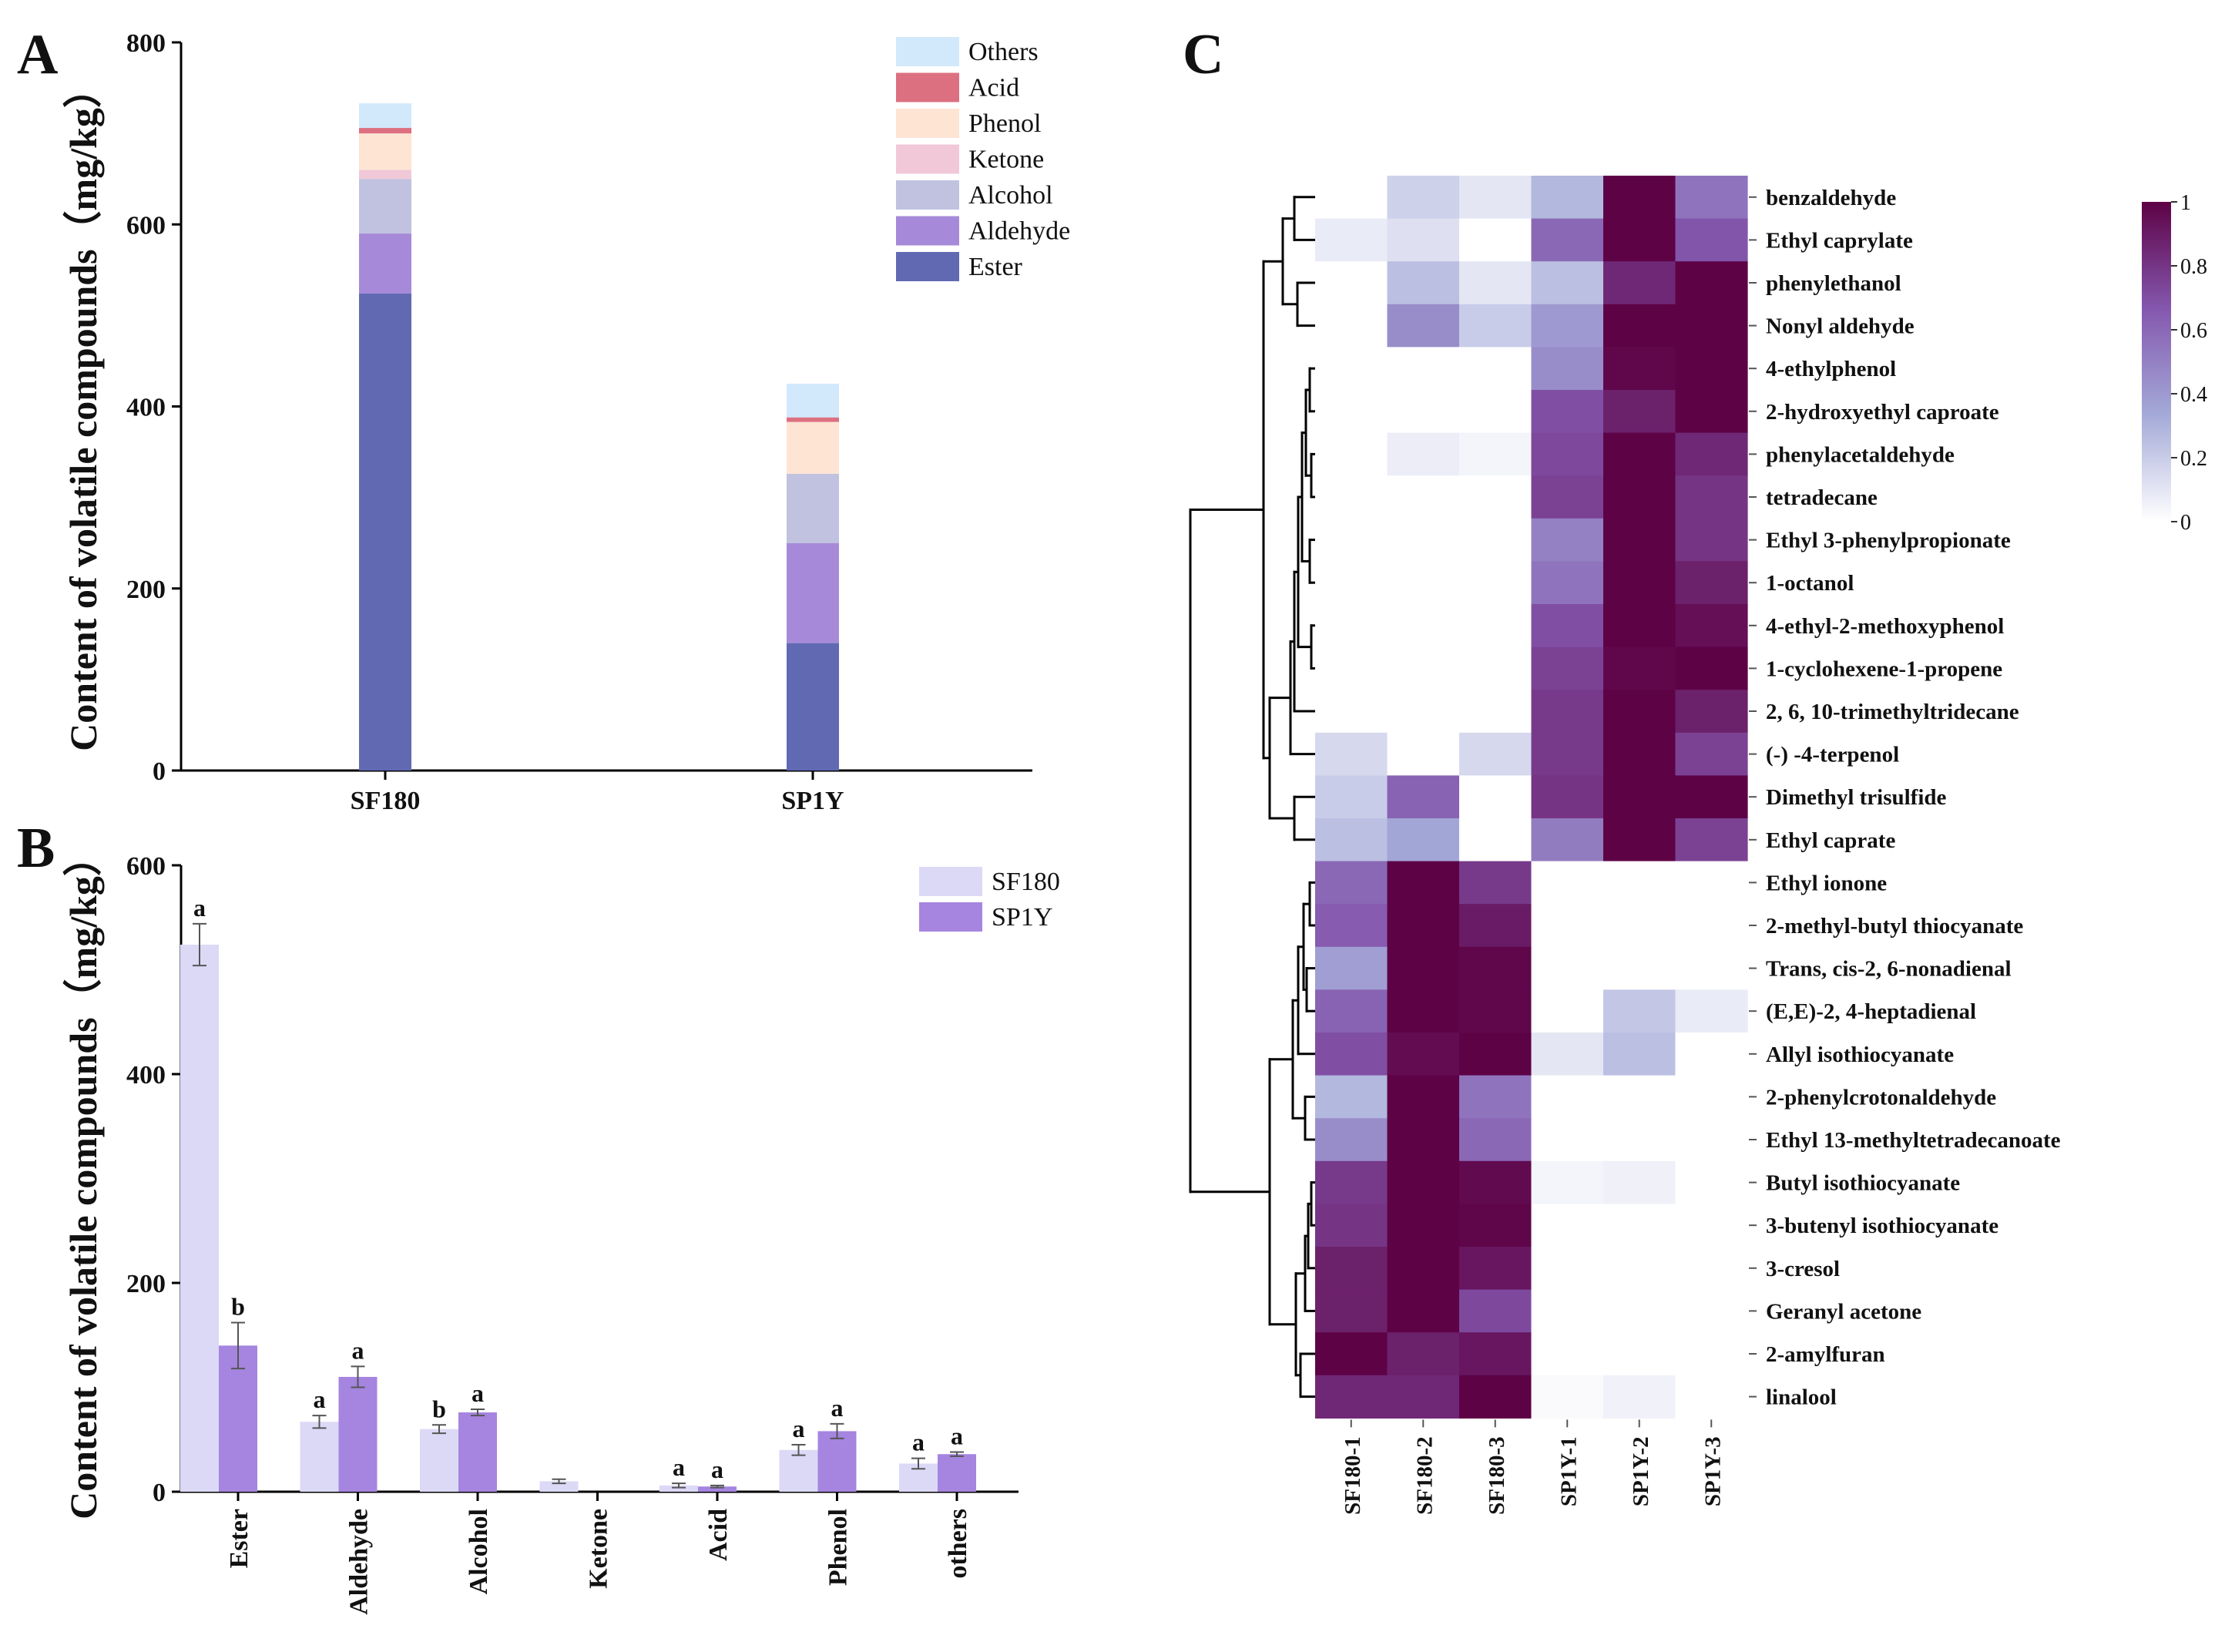  What do you see at coordinates (1712, 1471) in the screenshot?
I see `c-col-label-sp1y-3: SP1Y-3` at bounding box center [1712, 1471].